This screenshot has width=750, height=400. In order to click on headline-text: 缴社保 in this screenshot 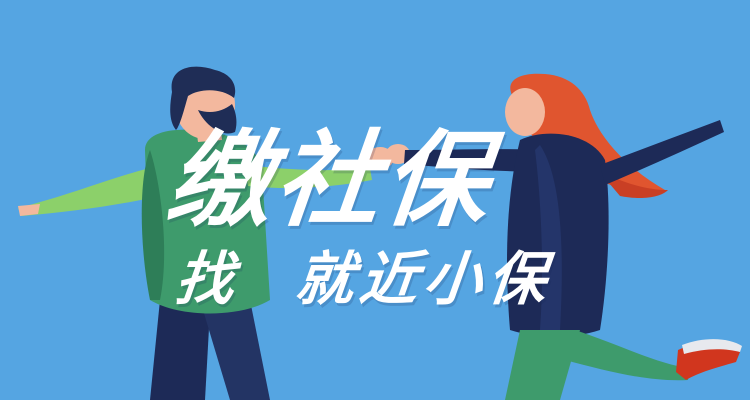, I will do `click(330, 180)`.